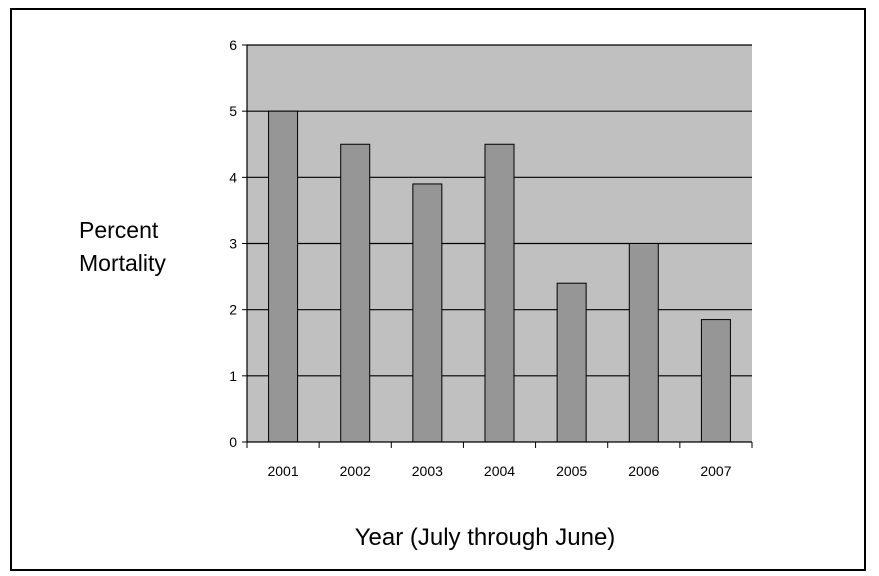  I want to click on x-tick-label-2005: 2005, so click(571, 471).